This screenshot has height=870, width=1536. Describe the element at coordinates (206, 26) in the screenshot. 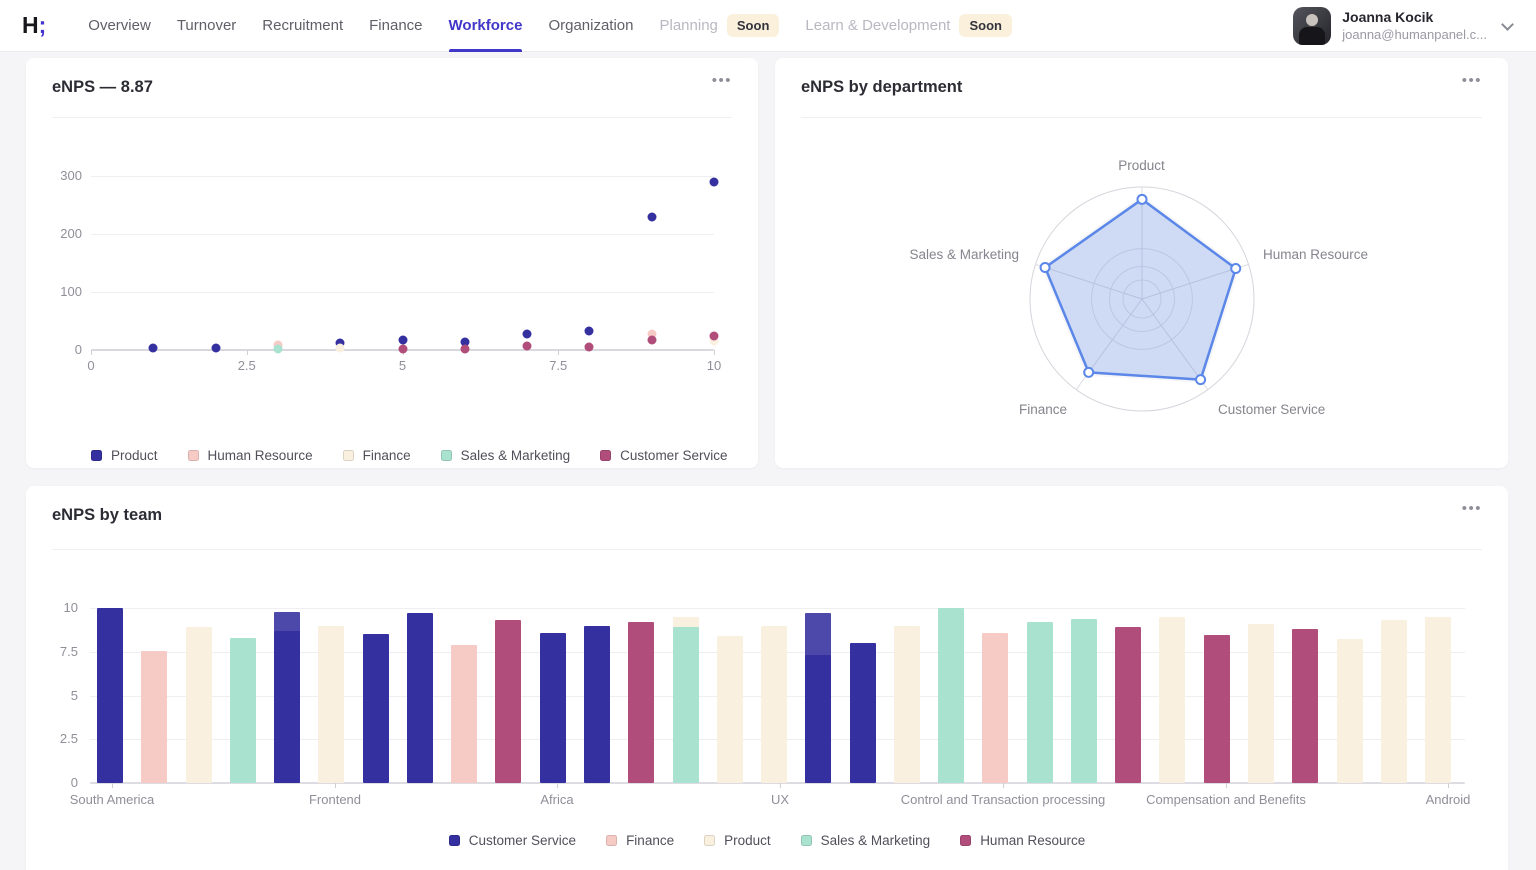

I see `tab-turnover: Turnover` at that location.